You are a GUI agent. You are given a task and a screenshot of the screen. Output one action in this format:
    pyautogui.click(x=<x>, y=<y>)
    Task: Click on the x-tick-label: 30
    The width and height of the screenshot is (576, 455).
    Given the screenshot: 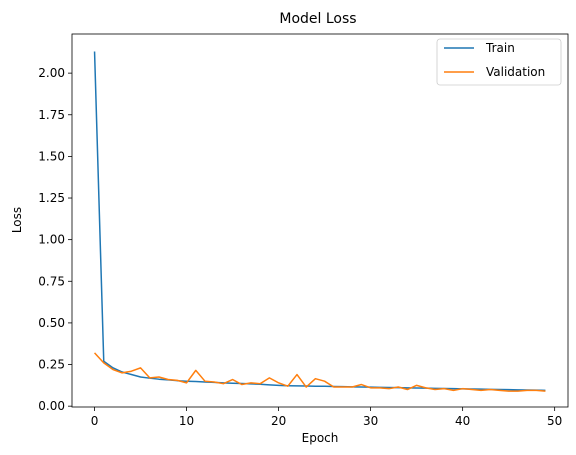 What is the action you would take?
    pyautogui.click(x=370, y=421)
    